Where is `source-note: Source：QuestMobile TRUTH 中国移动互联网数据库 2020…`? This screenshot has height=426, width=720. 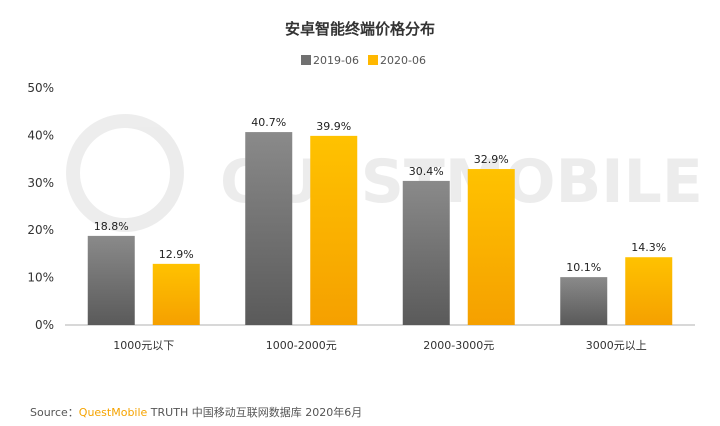 source-note: Source：QuestMobile TRUTH 中国移动互联网数据库 2020… is located at coordinates (196, 412).